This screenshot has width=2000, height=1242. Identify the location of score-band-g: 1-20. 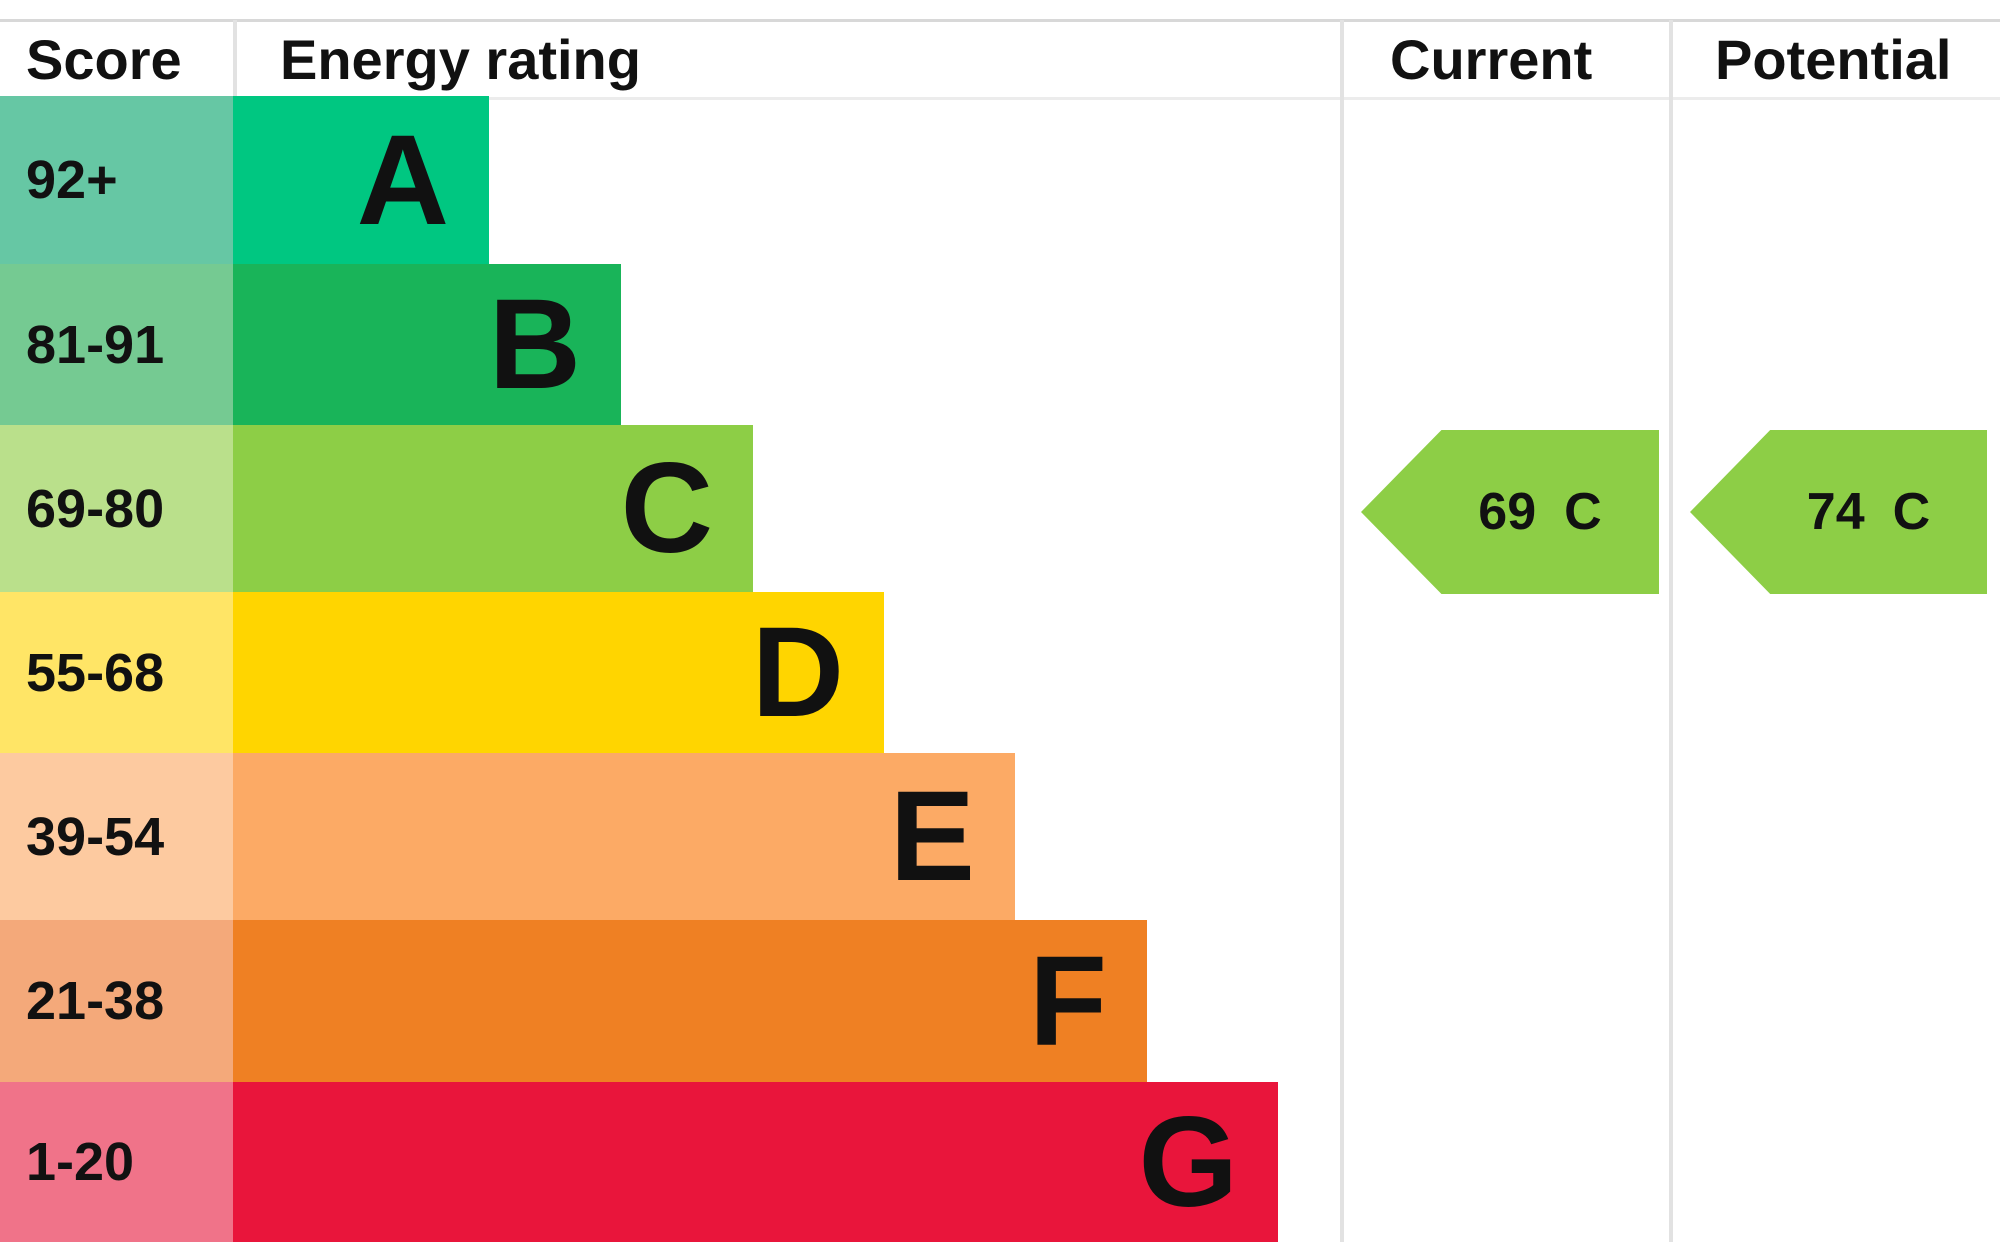
(116, 1162).